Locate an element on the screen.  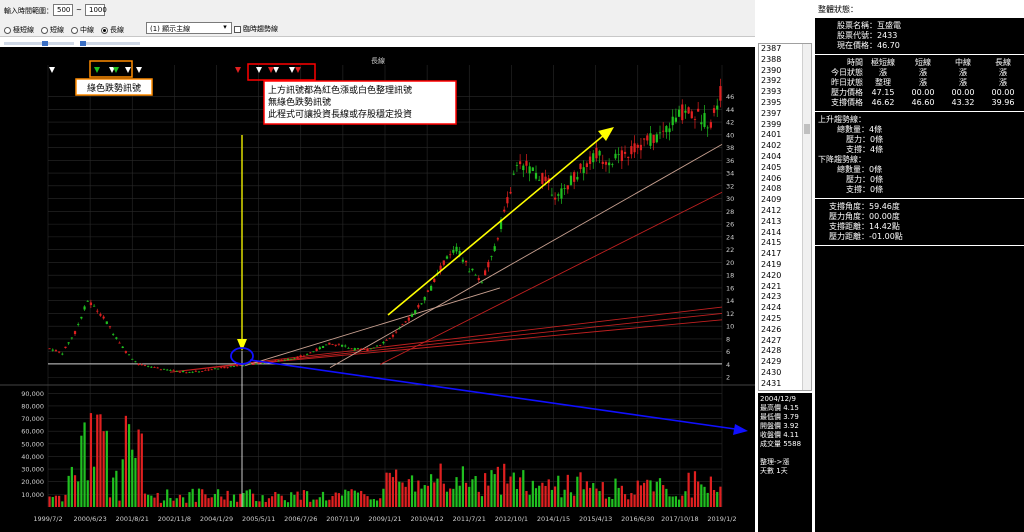
code-list-item: 2404 is located at coordinates (771, 156).